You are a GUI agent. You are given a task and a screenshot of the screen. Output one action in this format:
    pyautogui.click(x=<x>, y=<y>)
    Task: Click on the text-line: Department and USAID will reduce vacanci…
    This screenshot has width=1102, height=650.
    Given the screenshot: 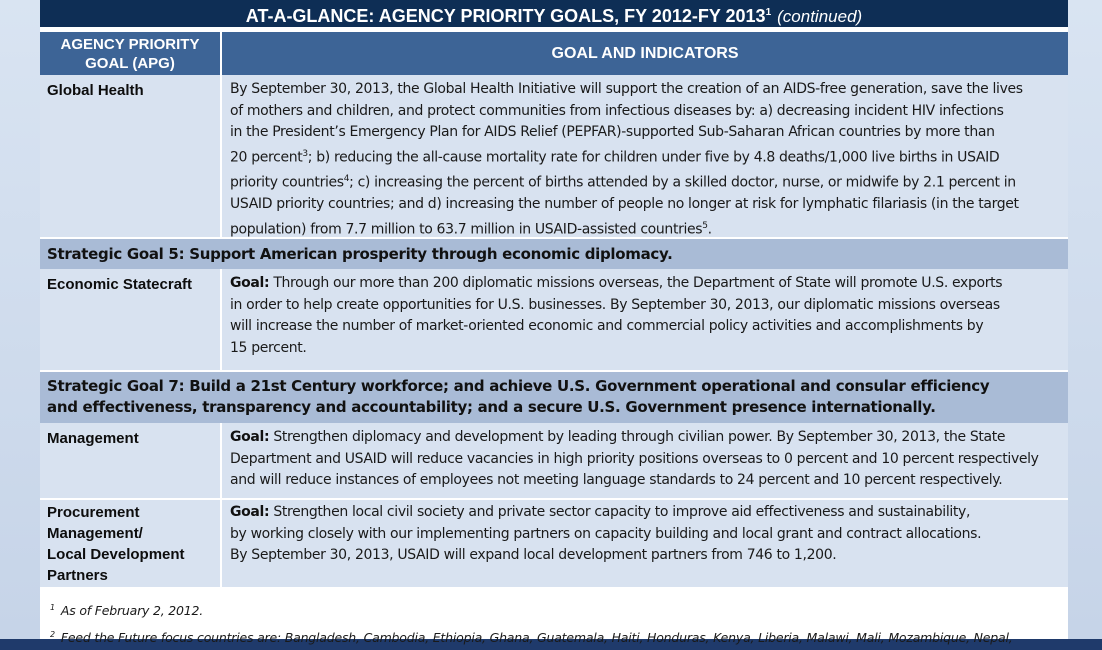 What is the action you would take?
    pyautogui.click(x=634, y=458)
    